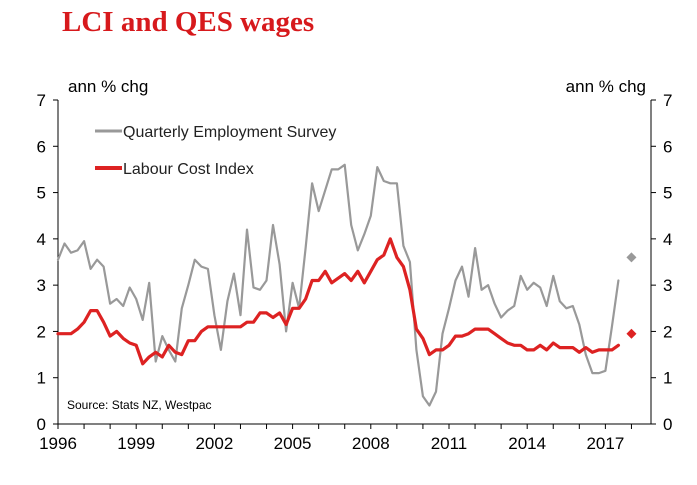 The image size is (697, 485). I want to click on y-tick-label-right: 3, so click(667, 285).